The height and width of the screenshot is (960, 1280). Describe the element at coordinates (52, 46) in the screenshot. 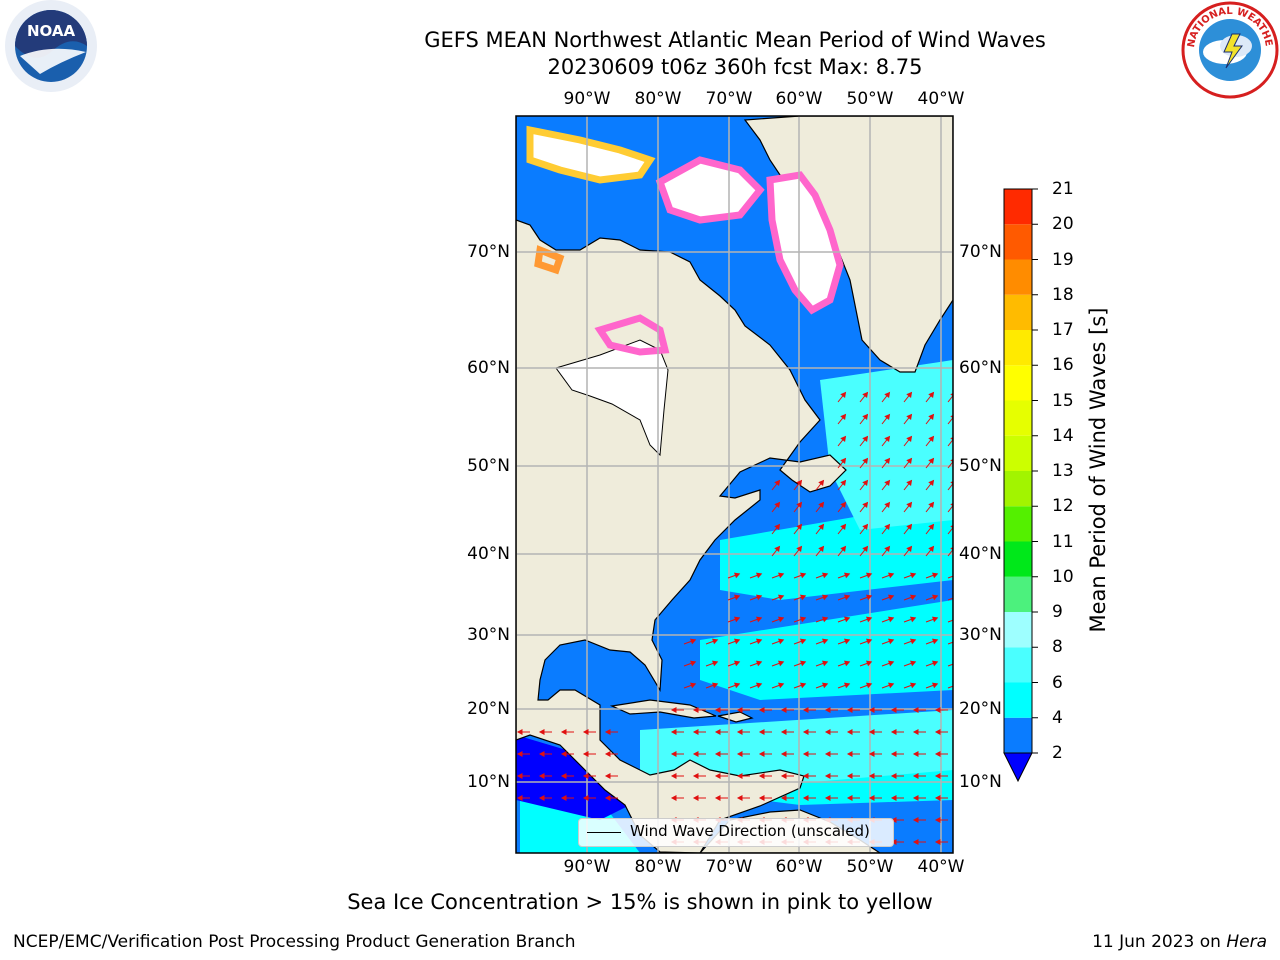

I see `noaa-logo: NOAA` at that location.